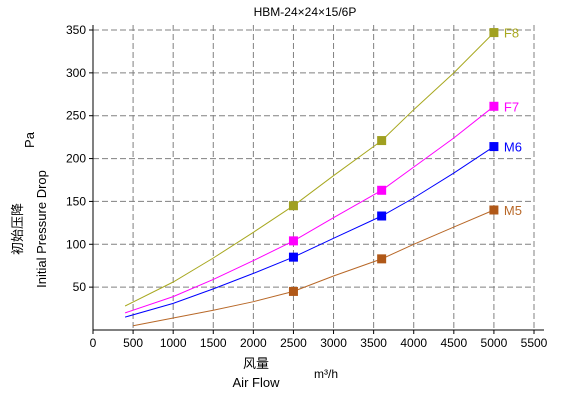  I want to click on x-axis-title: Air Flow, so click(257, 382).